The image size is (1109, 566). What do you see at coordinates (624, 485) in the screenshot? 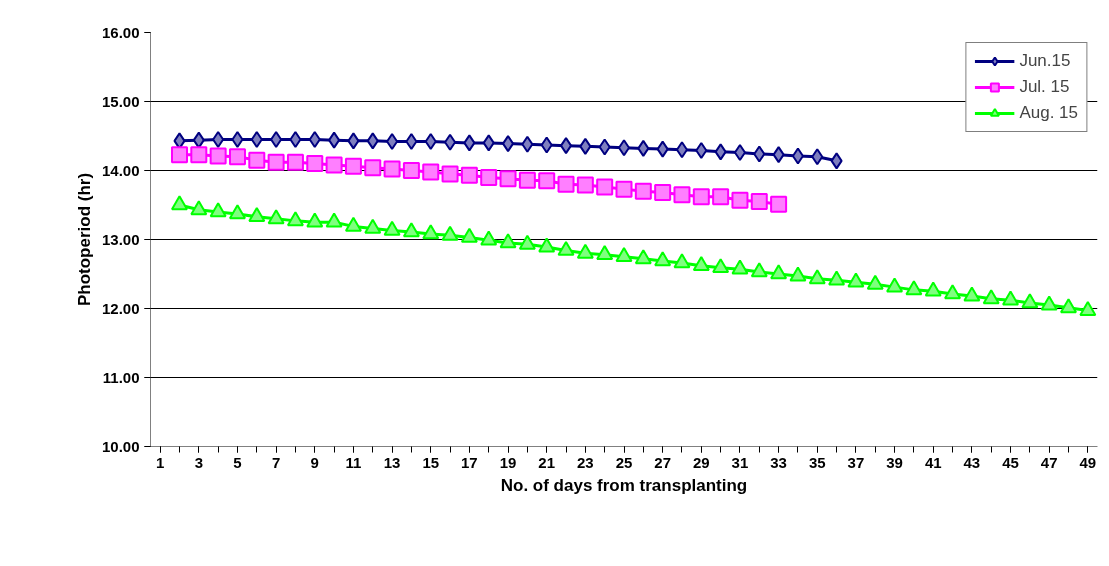
I see `x-axis-title: No. of days from transplanting` at bounding box center [624, 485].